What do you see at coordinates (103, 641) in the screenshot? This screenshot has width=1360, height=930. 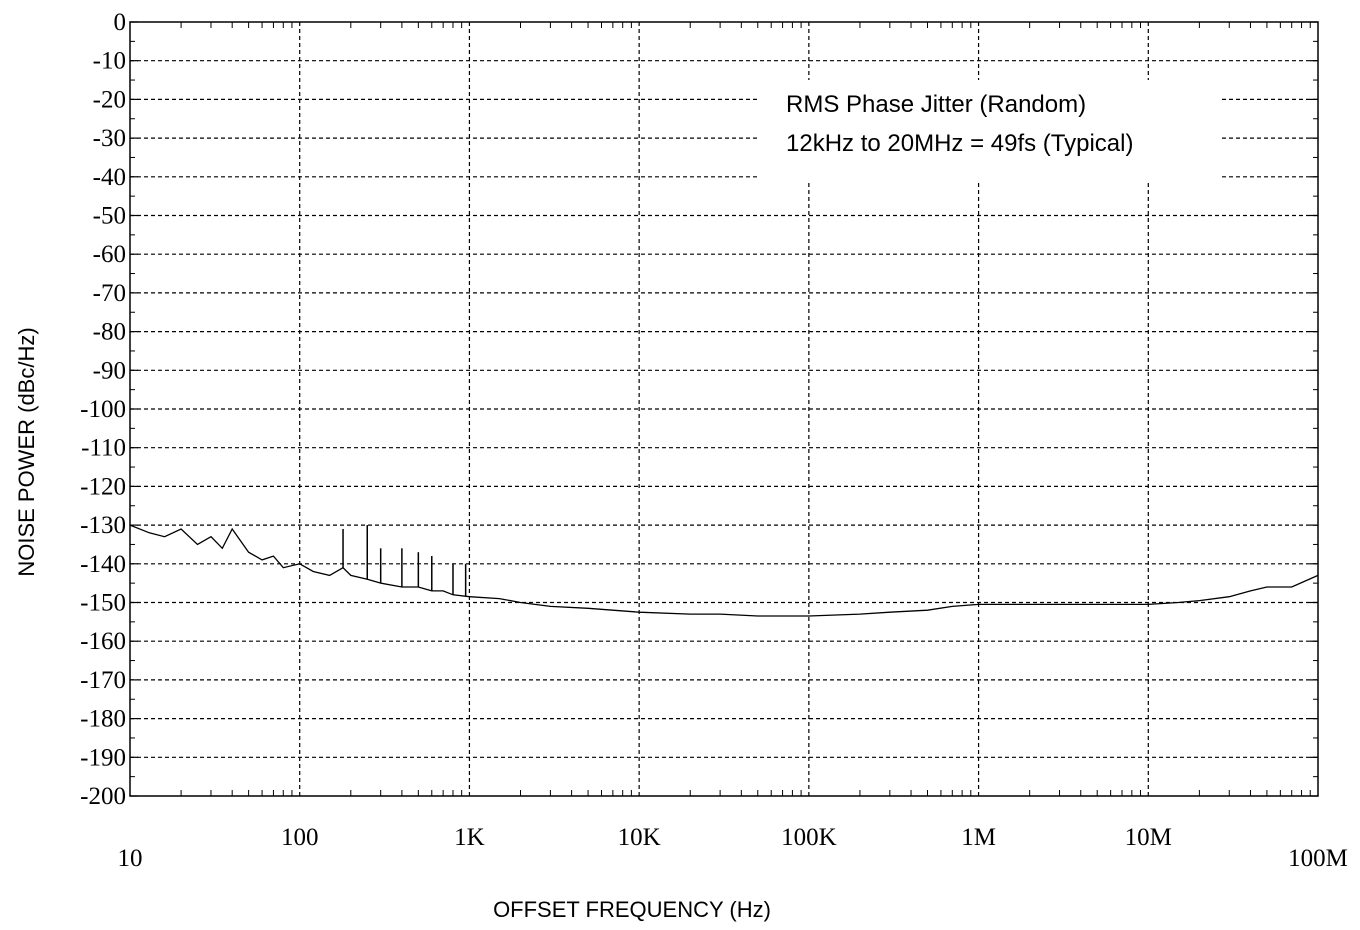 I see `y-tick-label: -160` at bounding box center [103, 641].